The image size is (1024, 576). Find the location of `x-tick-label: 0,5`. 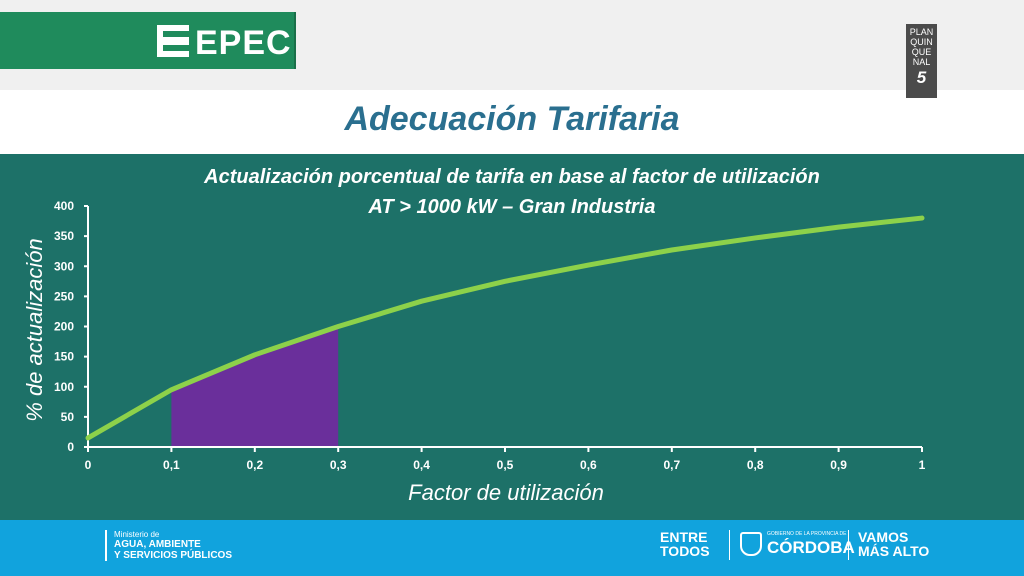

x-tick-label: 0,5 is located at coordinates (505, 465).